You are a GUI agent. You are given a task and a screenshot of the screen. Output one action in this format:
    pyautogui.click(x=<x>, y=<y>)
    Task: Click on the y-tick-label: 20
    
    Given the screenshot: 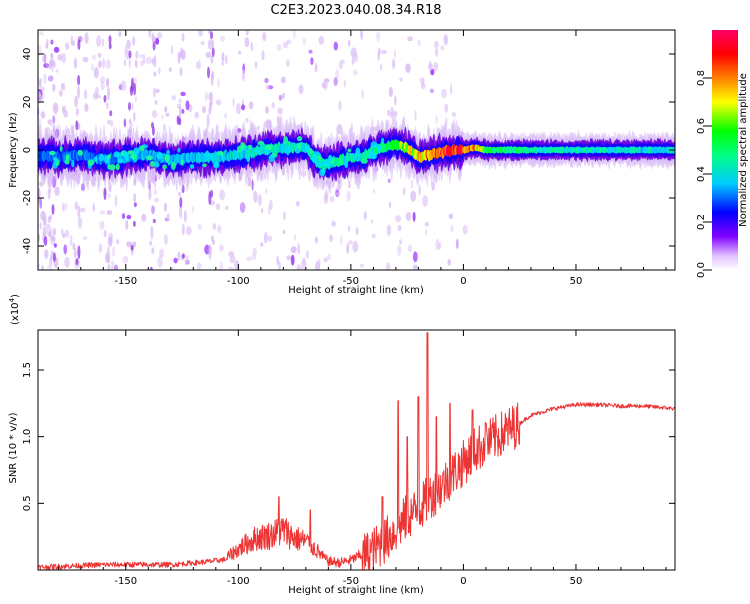 What is the action you would take?
    pyautogui.click(x=27, y=102)
    